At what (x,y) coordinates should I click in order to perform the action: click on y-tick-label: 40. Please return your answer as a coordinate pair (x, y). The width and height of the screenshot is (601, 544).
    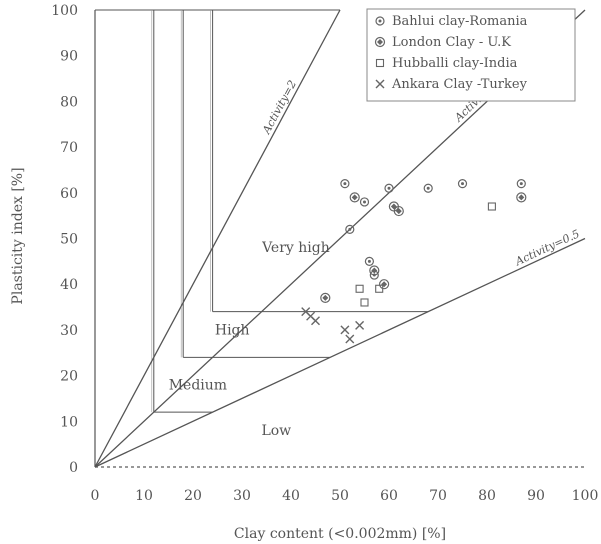
    Looking at the image, I should click on (69, 285).